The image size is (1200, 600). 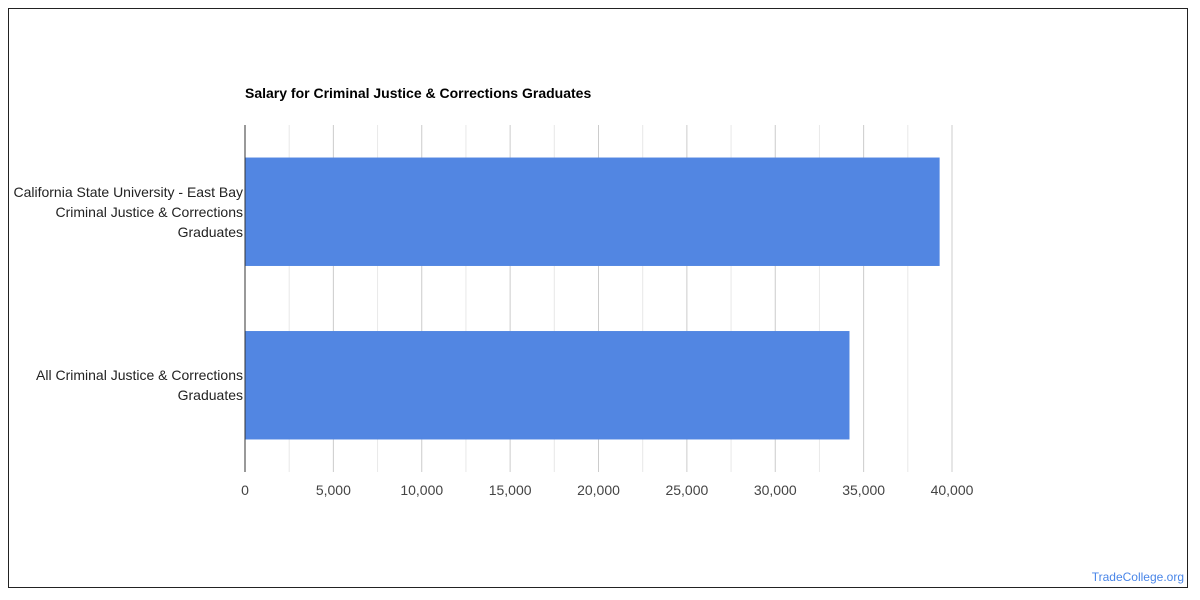 I want to click on x-tick-label: 20,000, so click(x=598, y=490).